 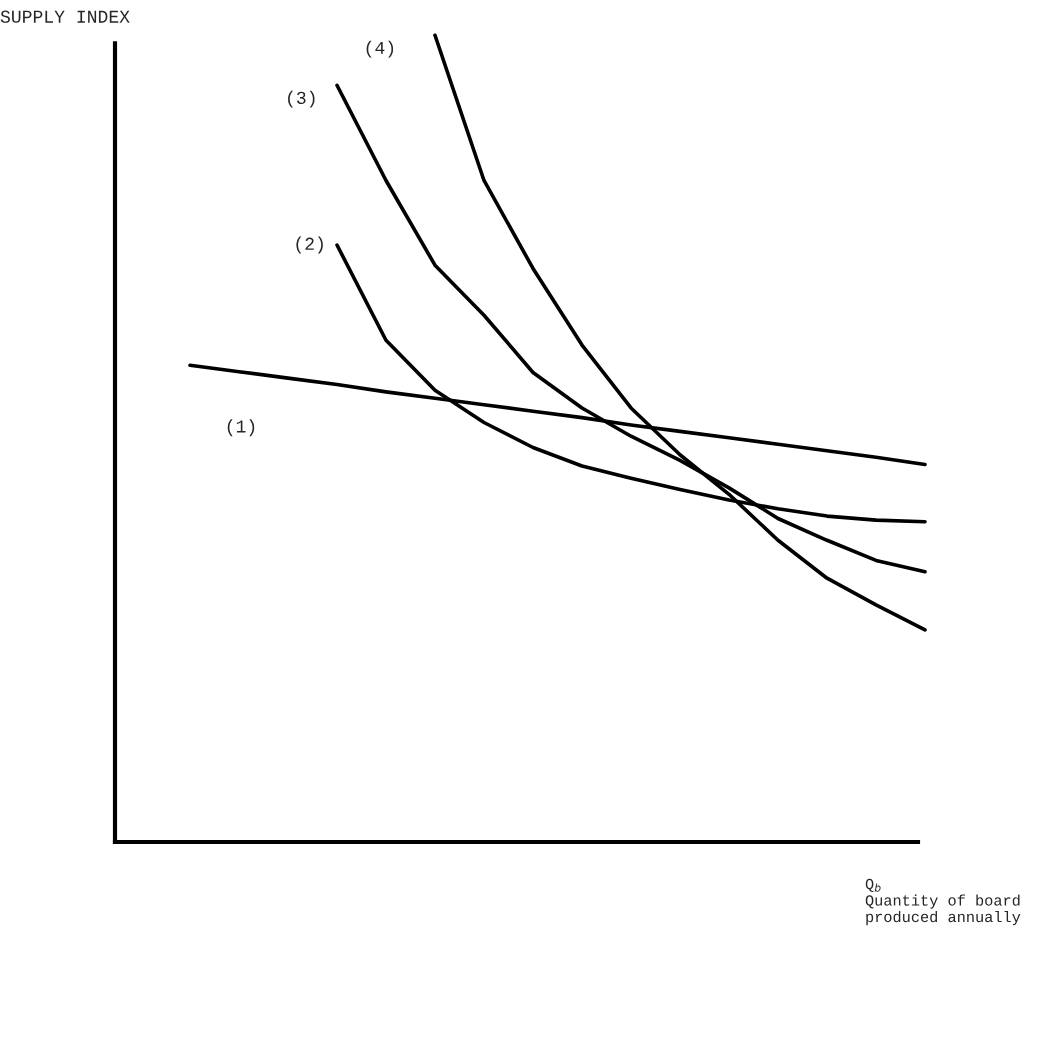 What do you see at coordinates (65, 16) in the screenshot?
I see `y-axis-title: SUPPLY INDEX` at bounding box center [65, 16].